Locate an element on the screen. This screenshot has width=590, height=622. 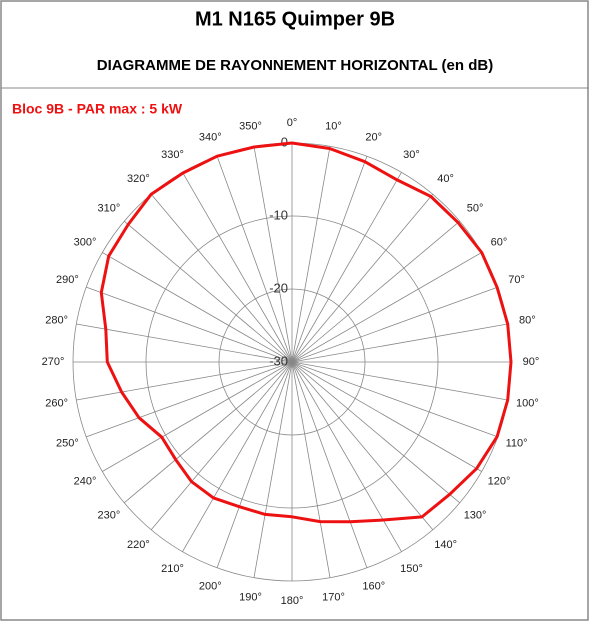
angle-label: 210° is located at coordinates (172, 569).